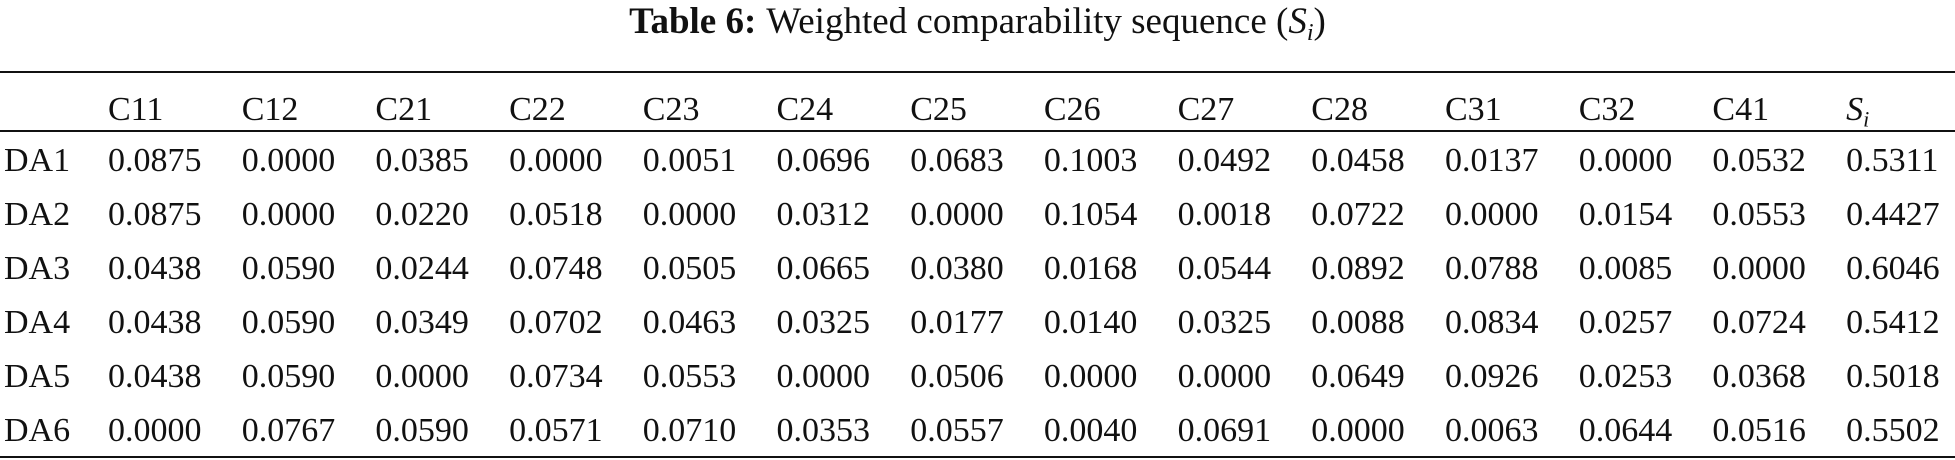  I want to click on header-rule, so click(977, 131).